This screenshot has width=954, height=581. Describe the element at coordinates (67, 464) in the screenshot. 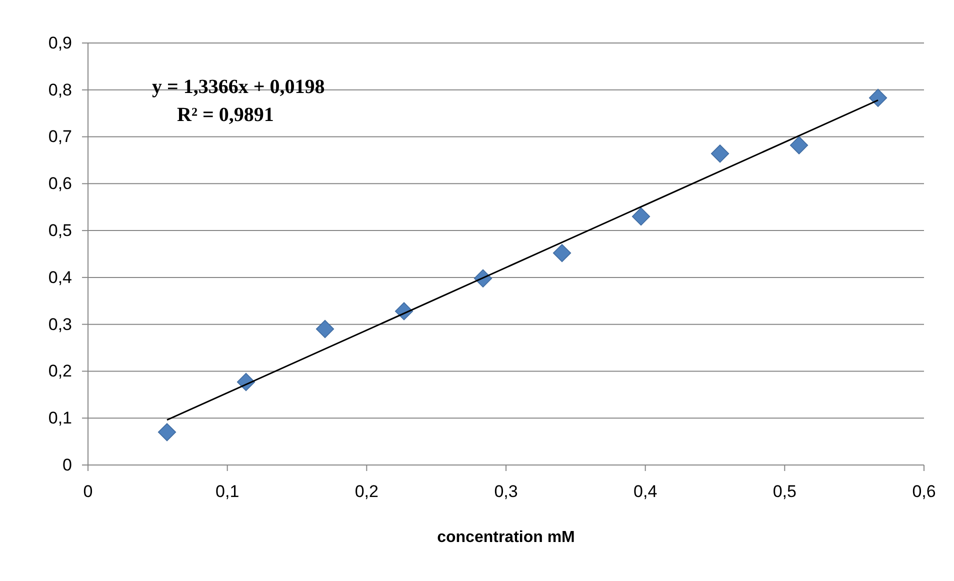

I see `y-tick-label: 0` at that location.